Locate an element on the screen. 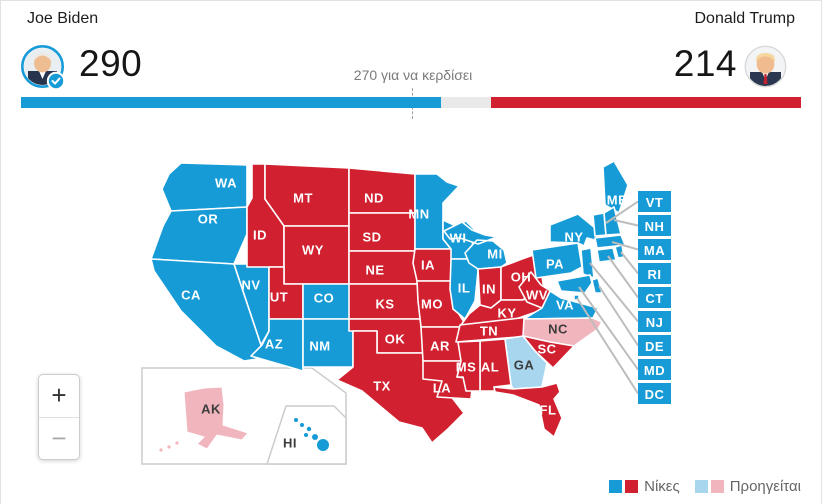  state-label-wy: WY is located at coordinates (313, 250).